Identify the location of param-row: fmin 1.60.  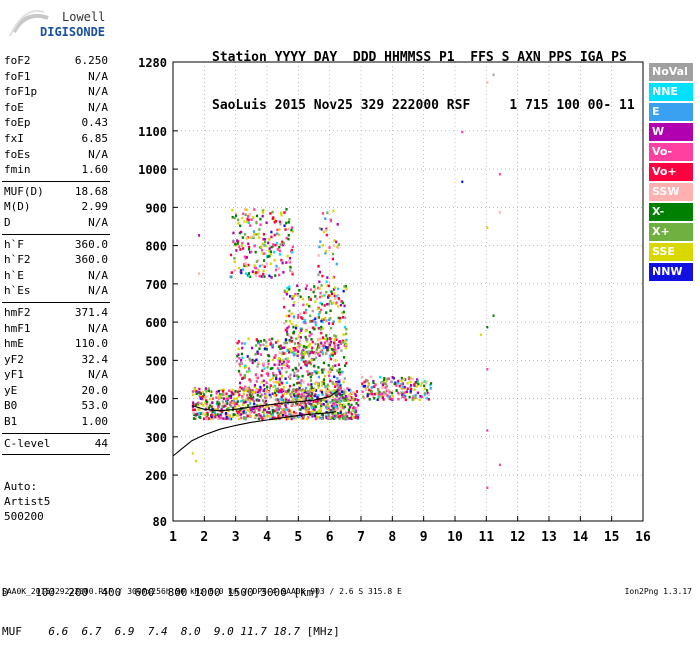
(56, 171).